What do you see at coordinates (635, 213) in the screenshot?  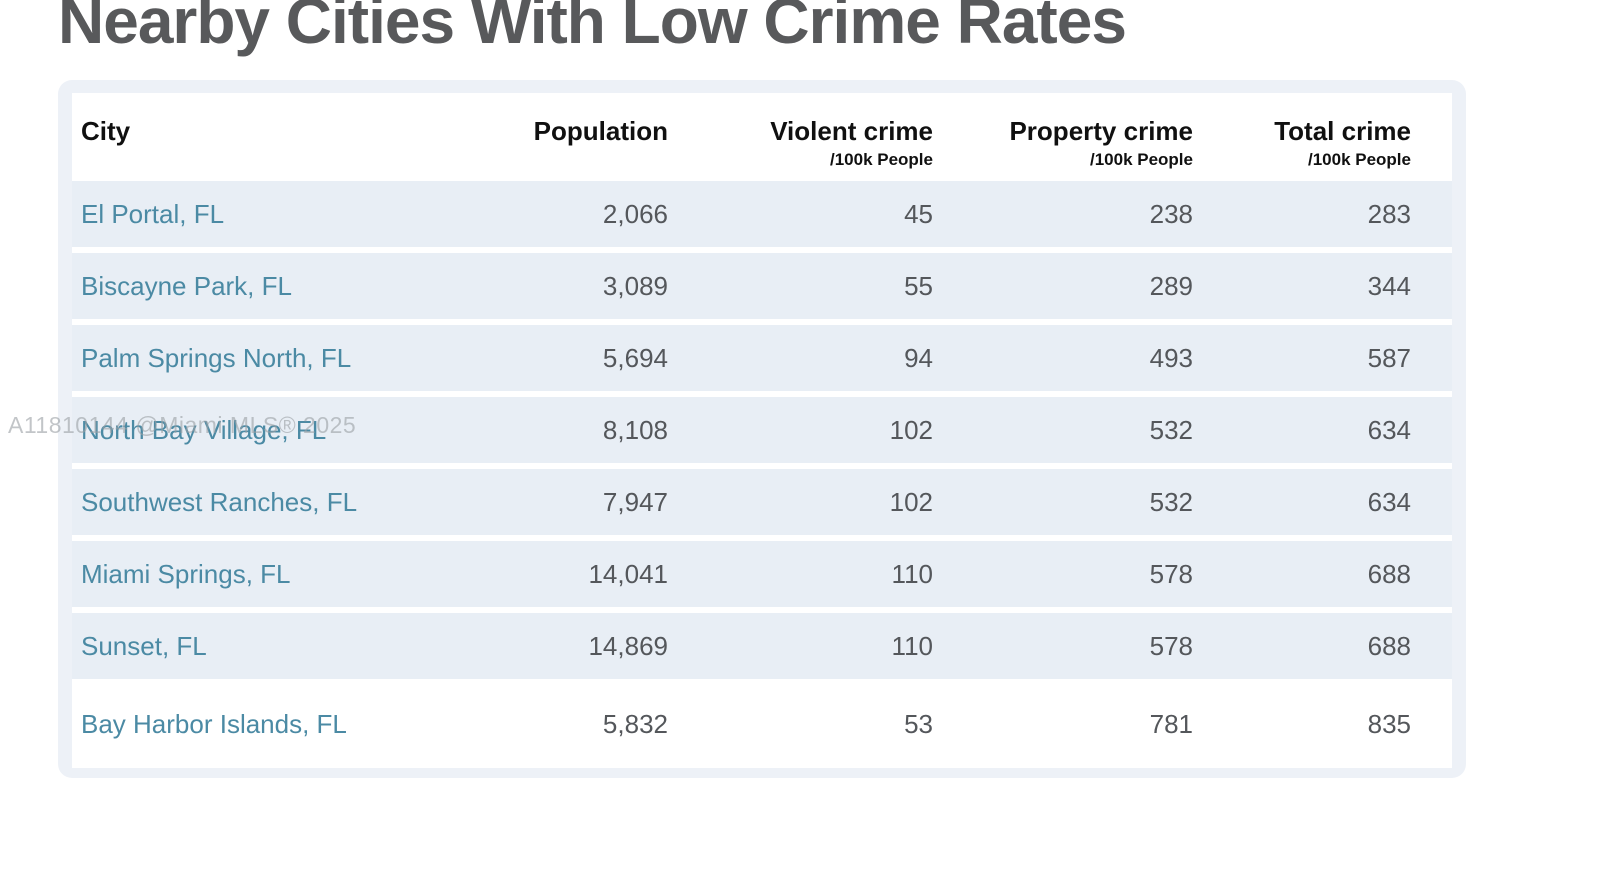 I see `population-value: 2,066` at bounding box center [635, 213].